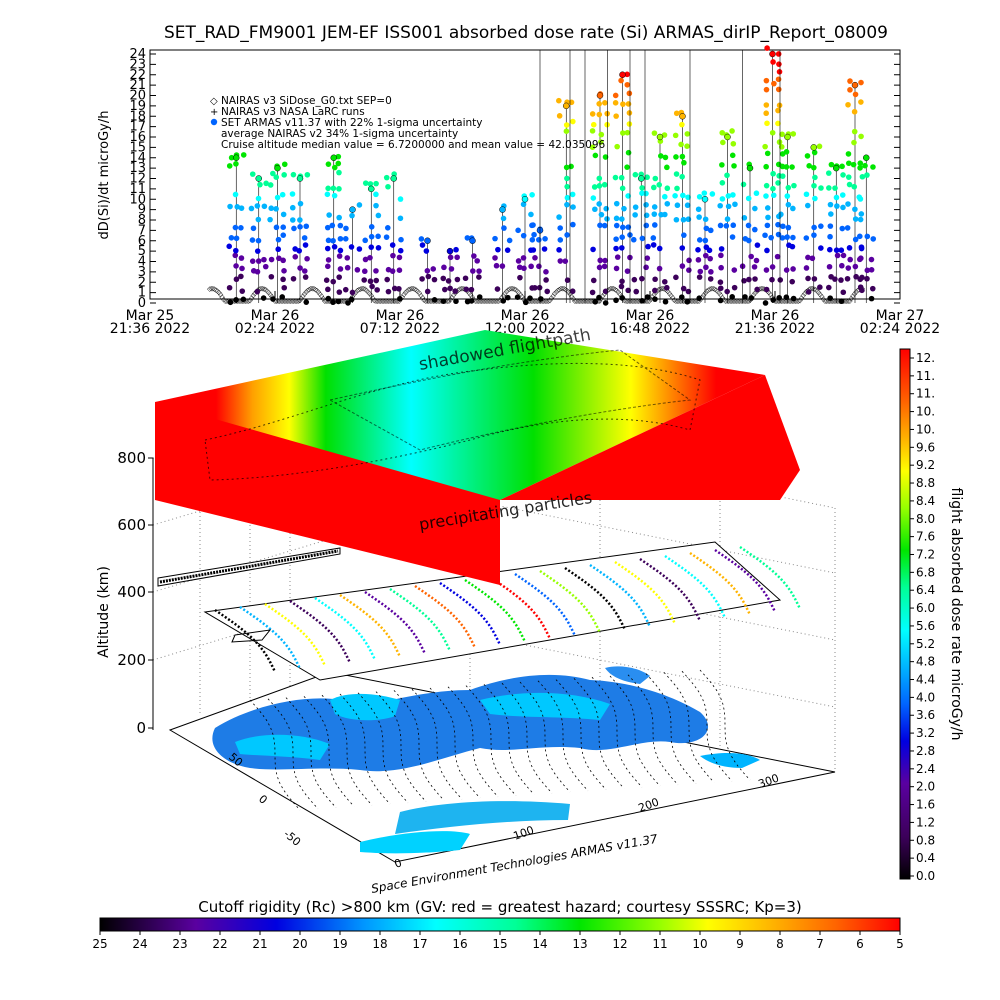 Image resolution: width=1000 pixels, height=1000 pixels. Describe the element at coordinates (925, 715) in the screenshot. I see `dose-colorbar-tick-label: 3.6` at that location.